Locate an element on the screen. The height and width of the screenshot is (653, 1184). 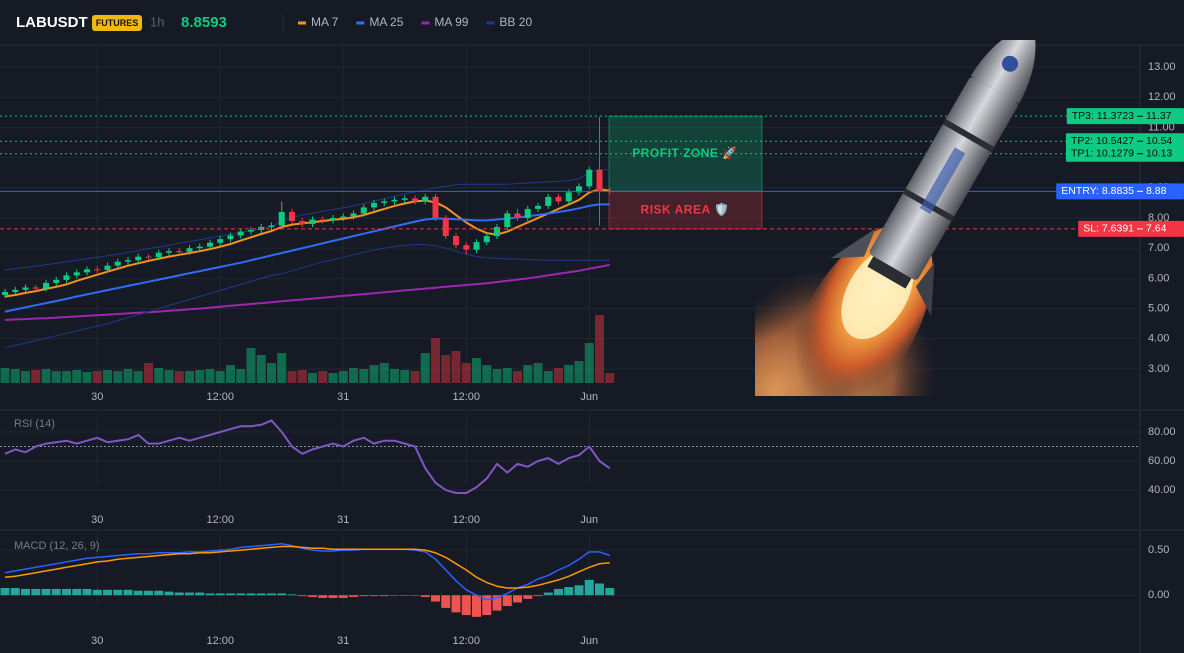
zone-label: RISK AREA 🛡️ is located at coordinates (685, 209).